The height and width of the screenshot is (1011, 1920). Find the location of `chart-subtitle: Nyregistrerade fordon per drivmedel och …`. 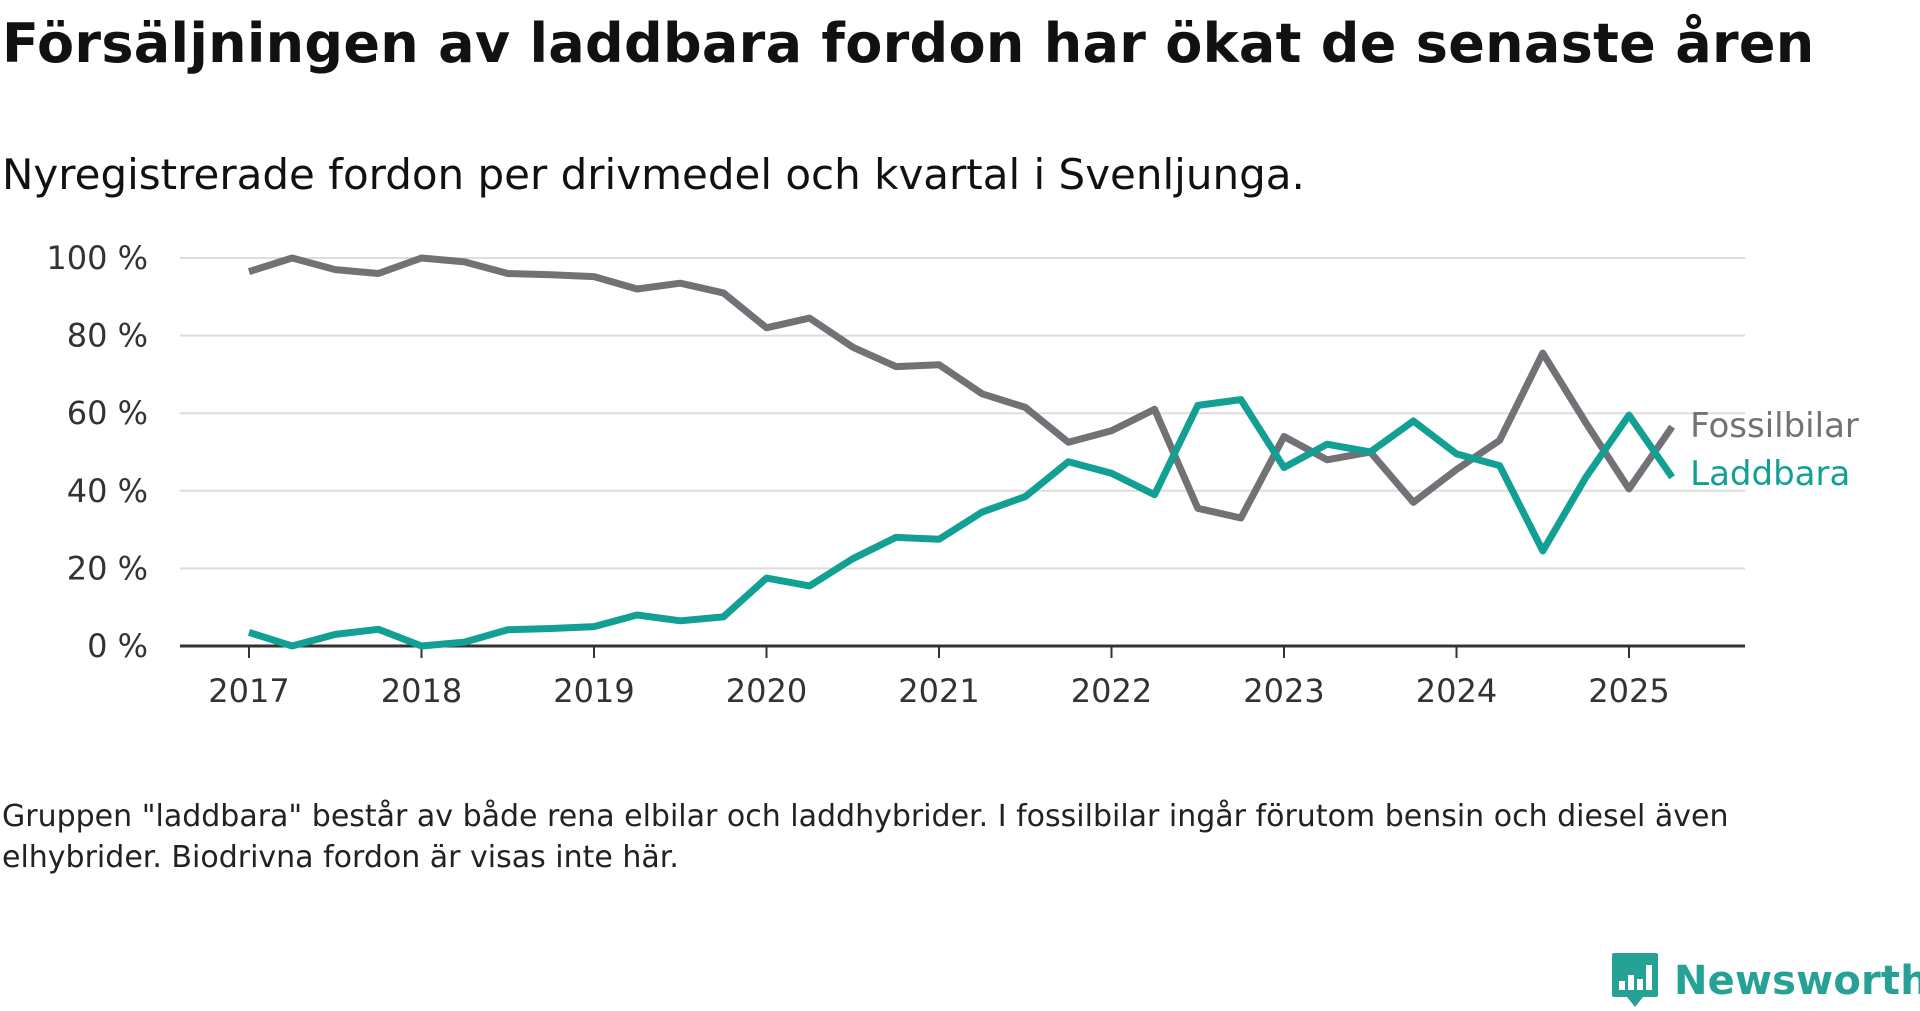

chart-subtitle: Nyregistrerade fordon per drivmedel och … is located at coordinates (653, 174).